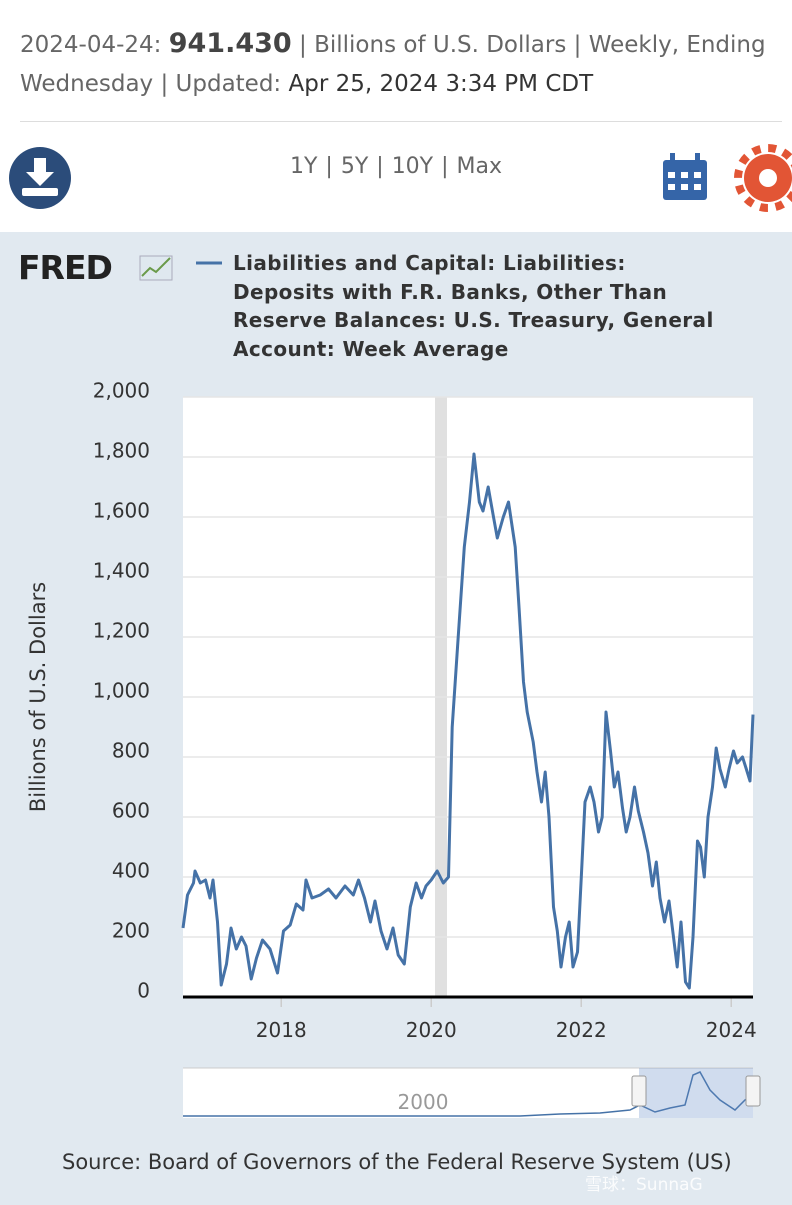 The width and height of the screenshot is (792, 1205). I want to click on header-date: 2024-04-24:, so click(91, 45).